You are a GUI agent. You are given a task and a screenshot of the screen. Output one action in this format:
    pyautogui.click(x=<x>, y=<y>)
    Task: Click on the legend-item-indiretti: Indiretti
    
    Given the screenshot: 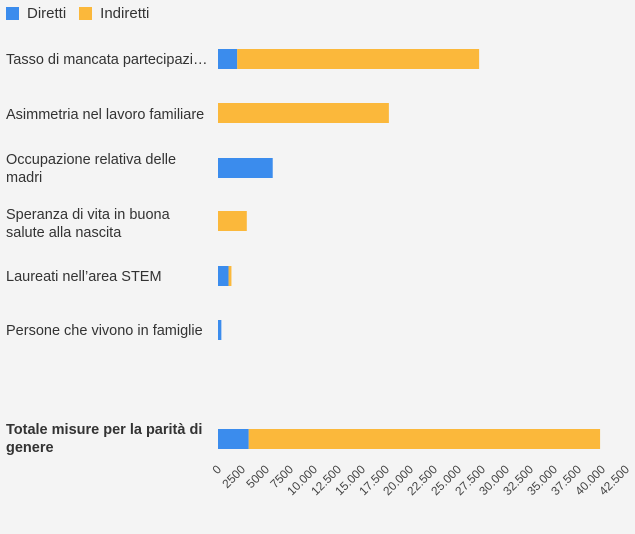 What is the action you would take?
    pyautogui.click(x=114, y=13)
    